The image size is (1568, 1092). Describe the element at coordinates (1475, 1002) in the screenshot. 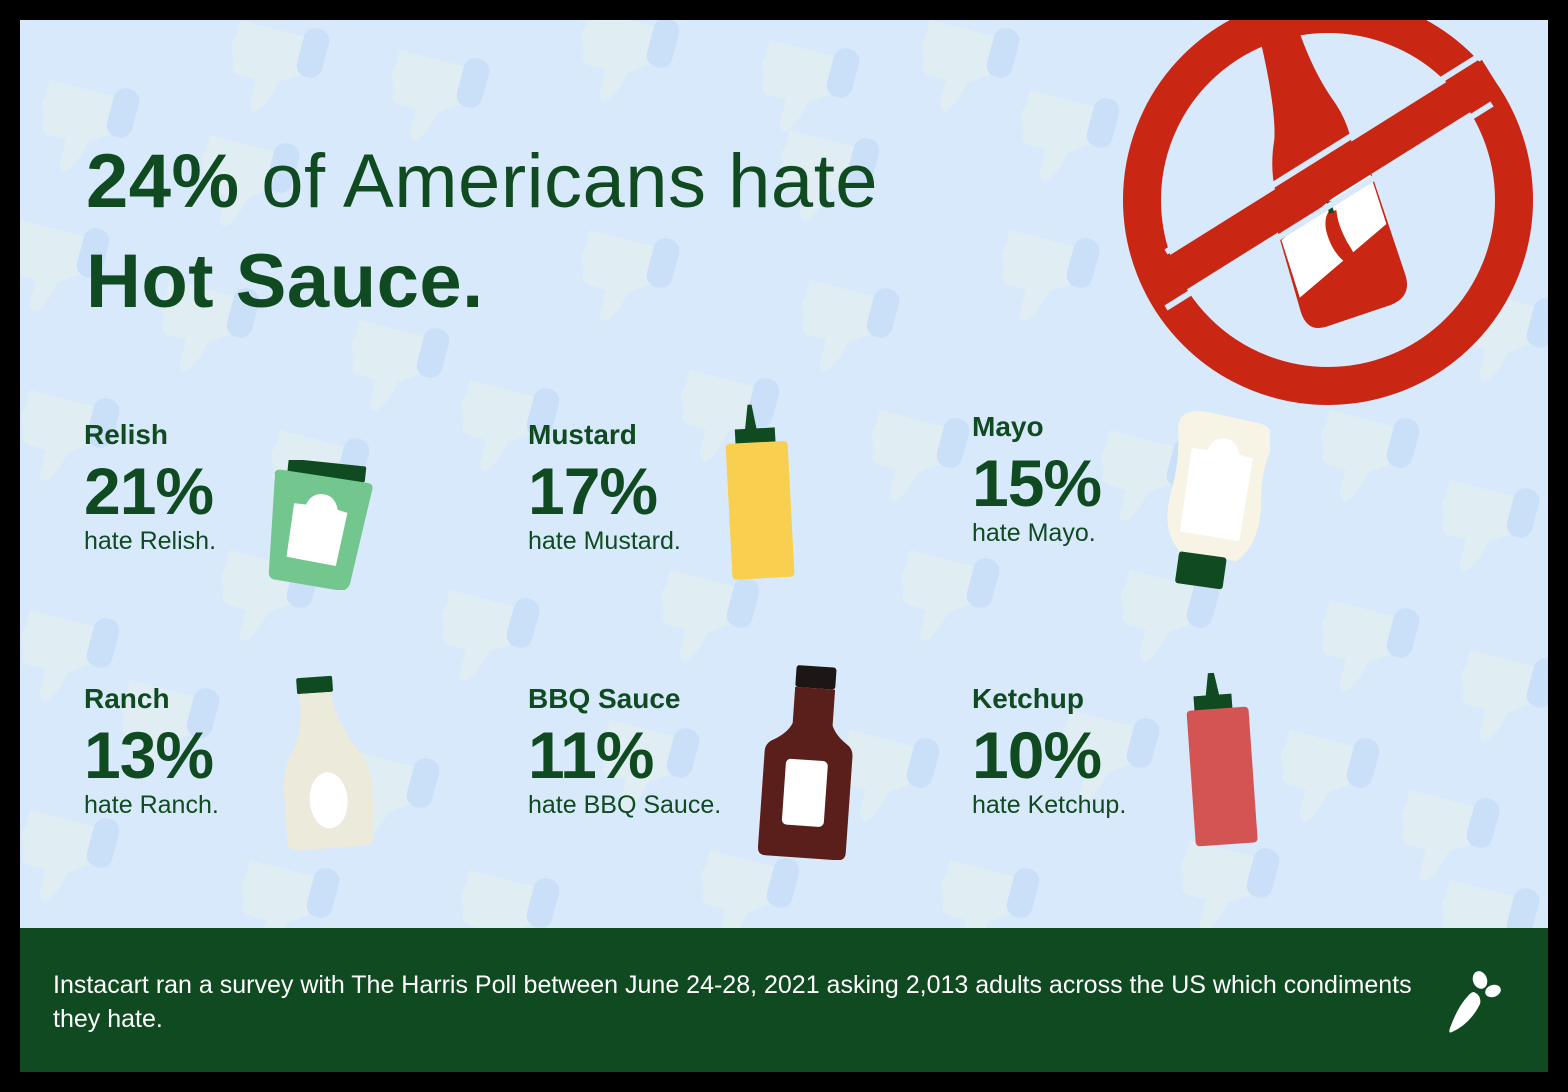

I see `instacart-carrot-icon` at that location.